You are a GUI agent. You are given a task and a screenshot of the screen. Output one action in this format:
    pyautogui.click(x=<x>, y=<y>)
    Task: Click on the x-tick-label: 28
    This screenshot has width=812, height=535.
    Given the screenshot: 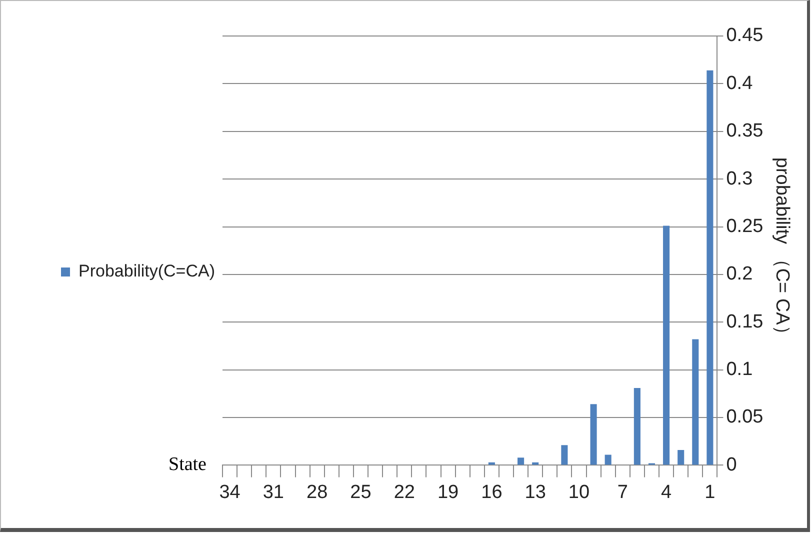 What is the action you would take?
    pyautogui.click(x=317, y=492)
    